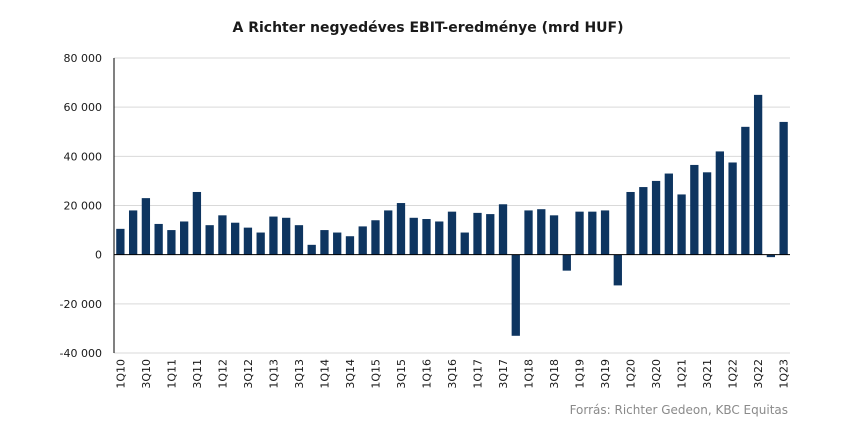  I want to click on x-tick-label: 3Q11, so click(197, 374).